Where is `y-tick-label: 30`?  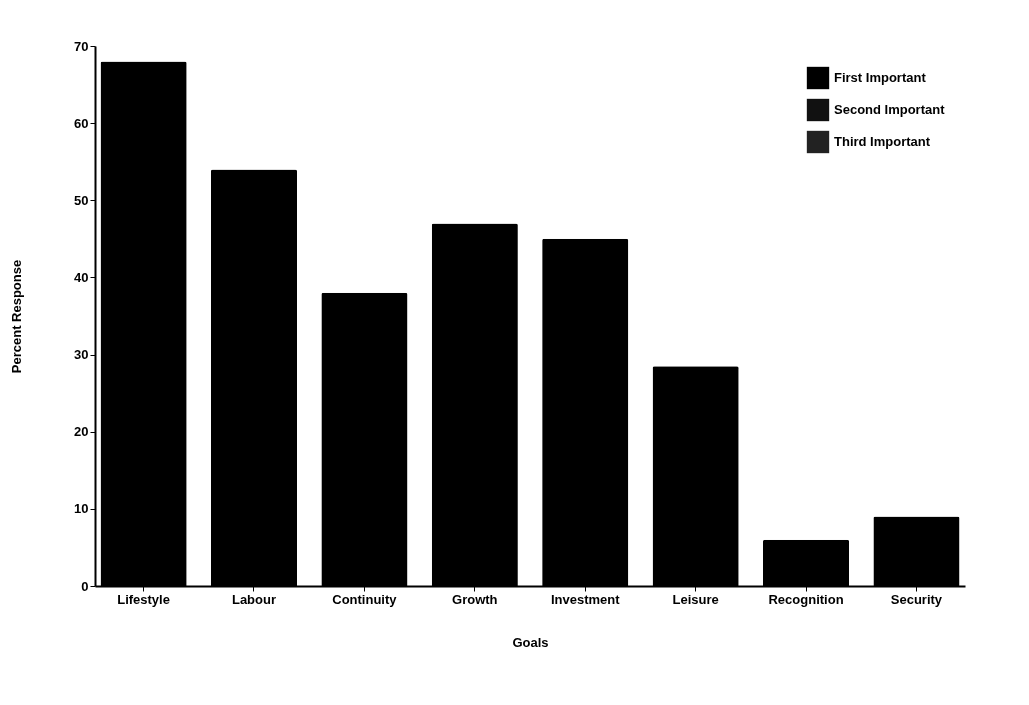 y-tick-label: 30 is located at coordinates (81, 355).